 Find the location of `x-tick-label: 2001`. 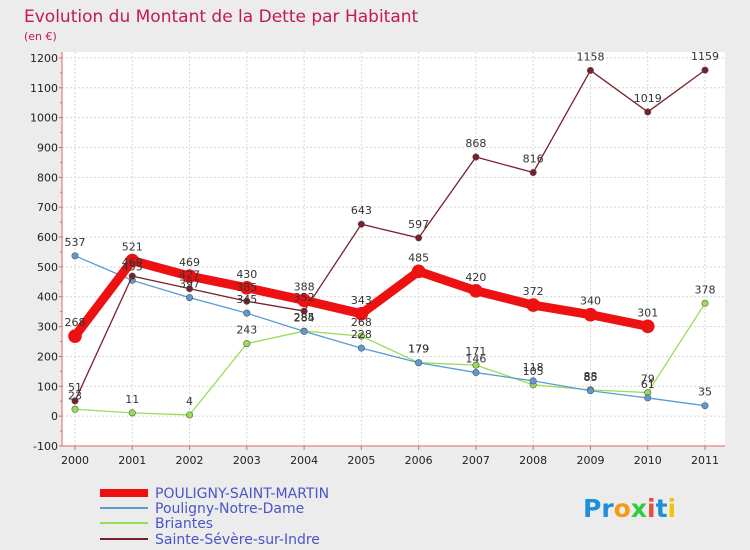

x-tick-label: 2001 is located at coordinates (132, 460).